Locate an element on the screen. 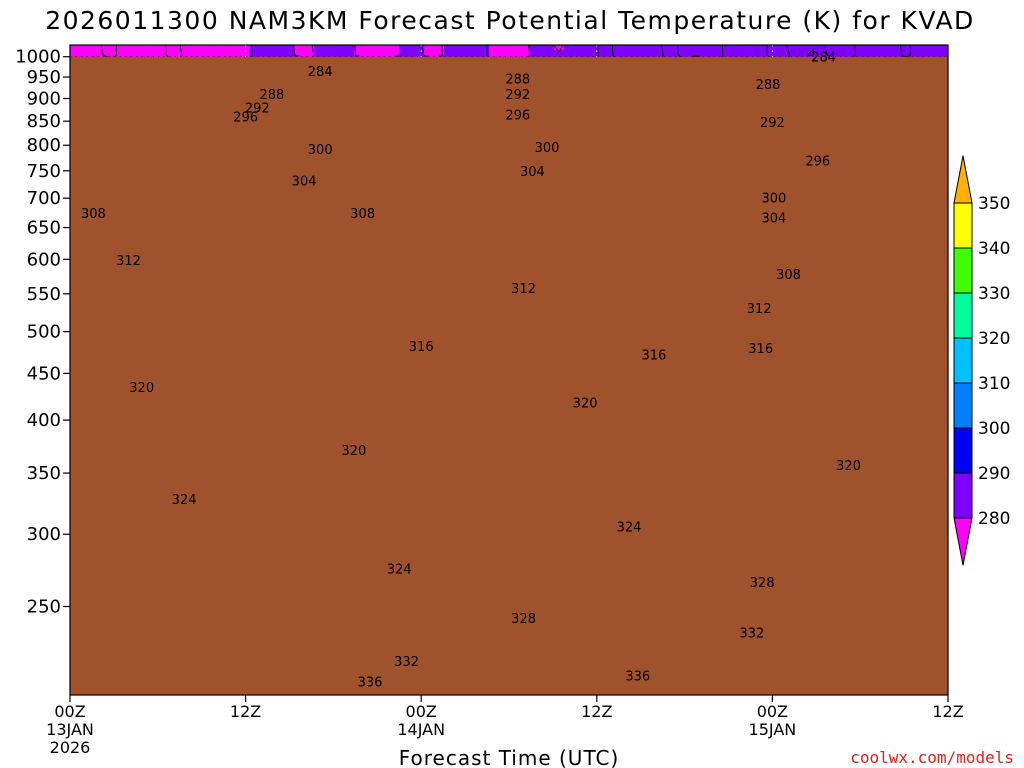 The width and height of the screenshot is (1024, 768). colorbar-tick-label: 300 is located at coordinates (994, 429).